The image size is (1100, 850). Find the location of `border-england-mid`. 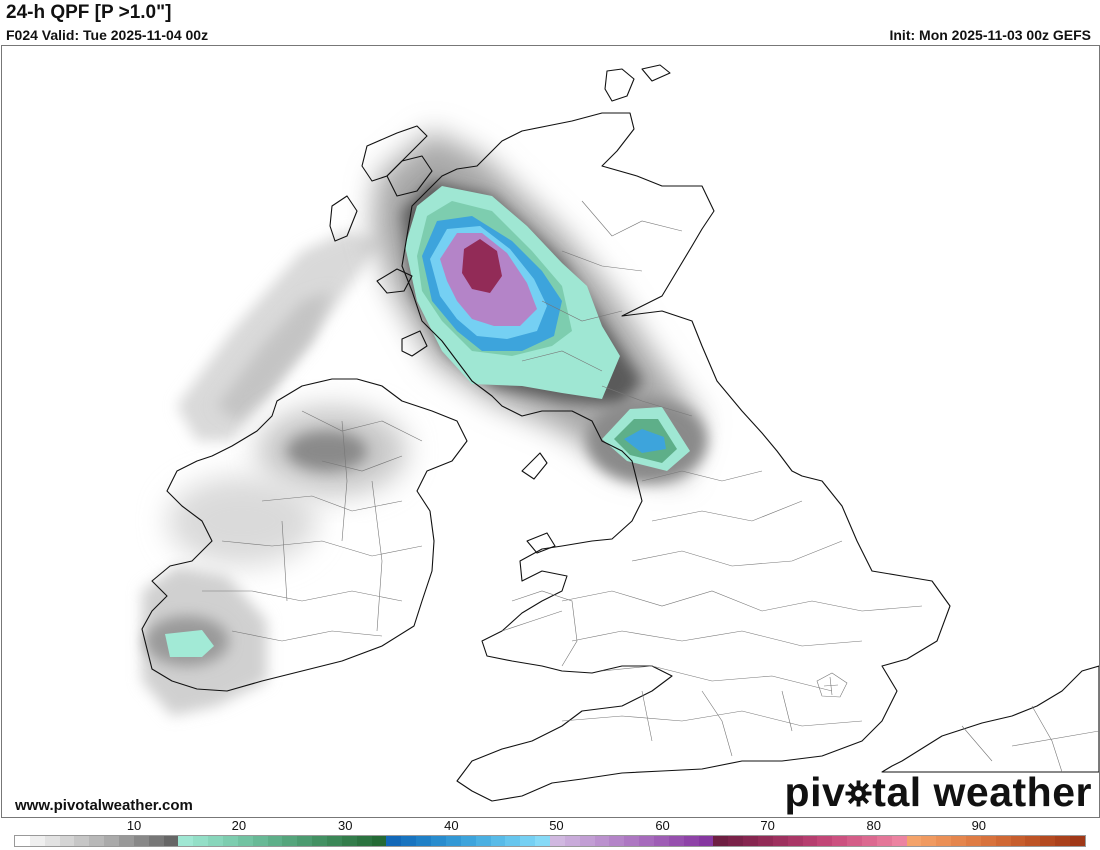

border-england-mid is located at coordinates (742, 641).